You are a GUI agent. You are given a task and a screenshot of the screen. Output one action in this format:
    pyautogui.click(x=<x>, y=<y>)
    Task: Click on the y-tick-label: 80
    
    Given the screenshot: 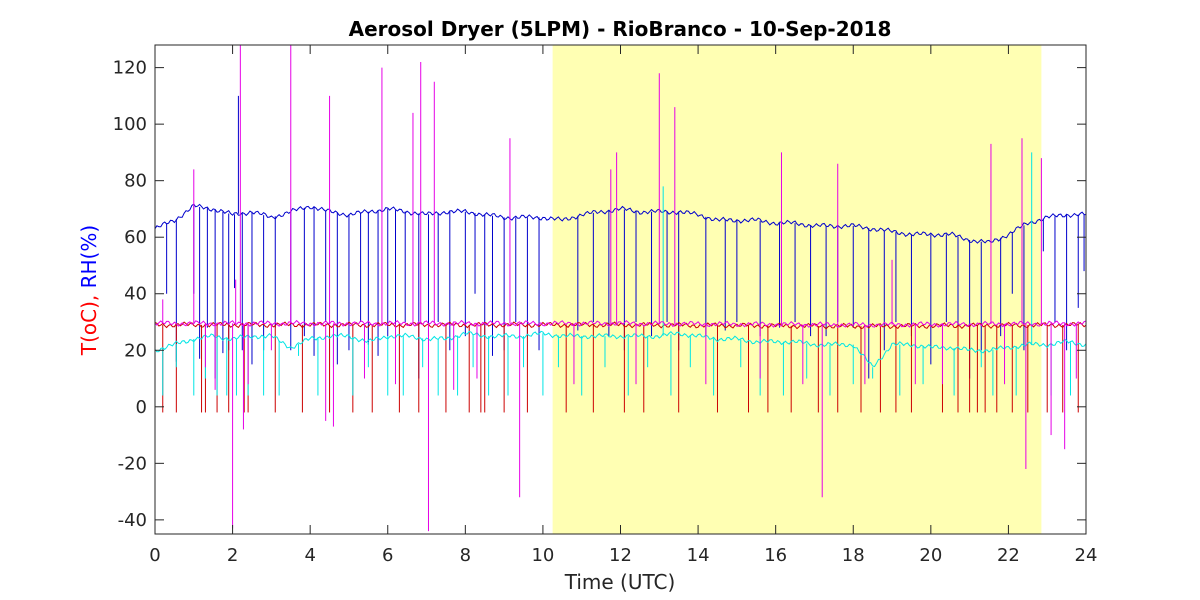 What is the action you would take?
    pyautogui.click(x=135, y=181)
    